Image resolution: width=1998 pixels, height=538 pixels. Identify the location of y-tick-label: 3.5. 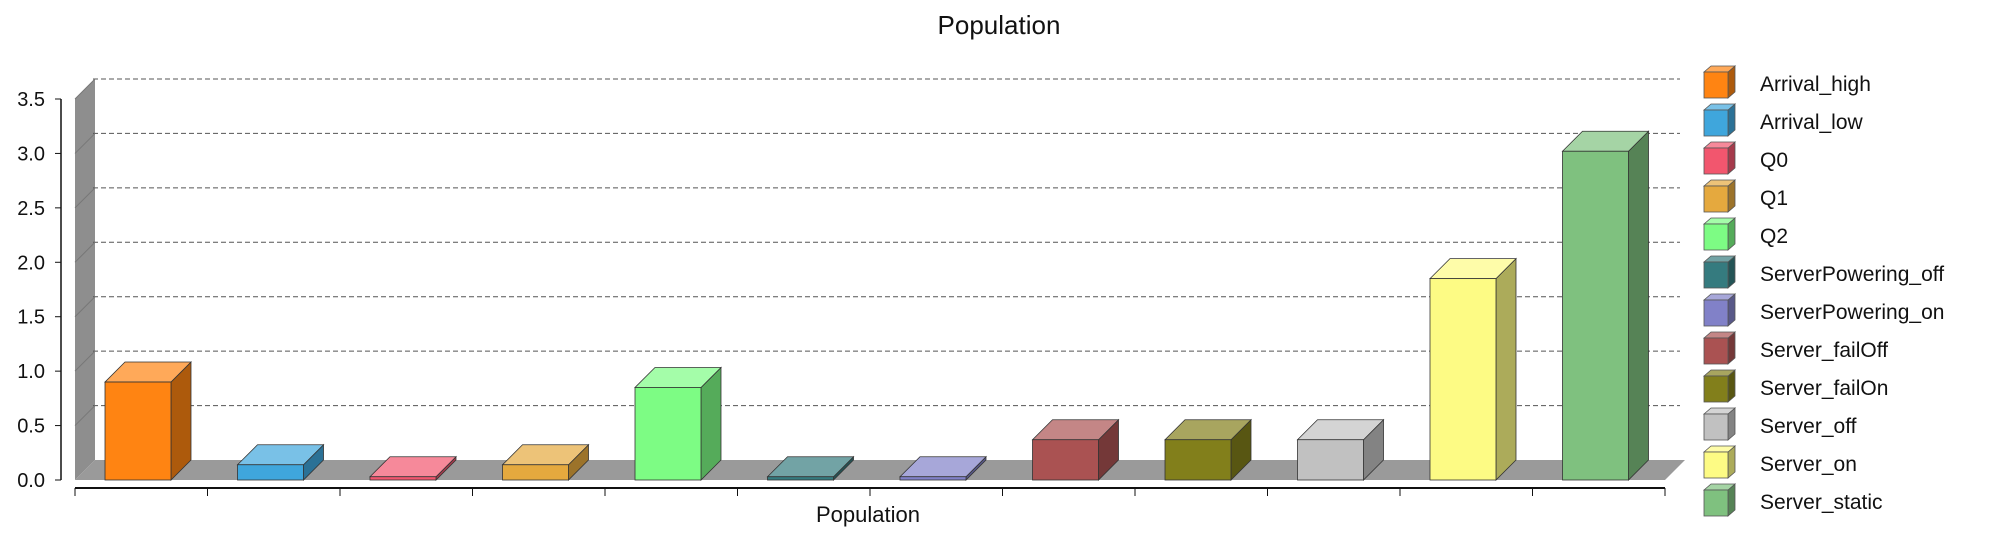
(31, 100).